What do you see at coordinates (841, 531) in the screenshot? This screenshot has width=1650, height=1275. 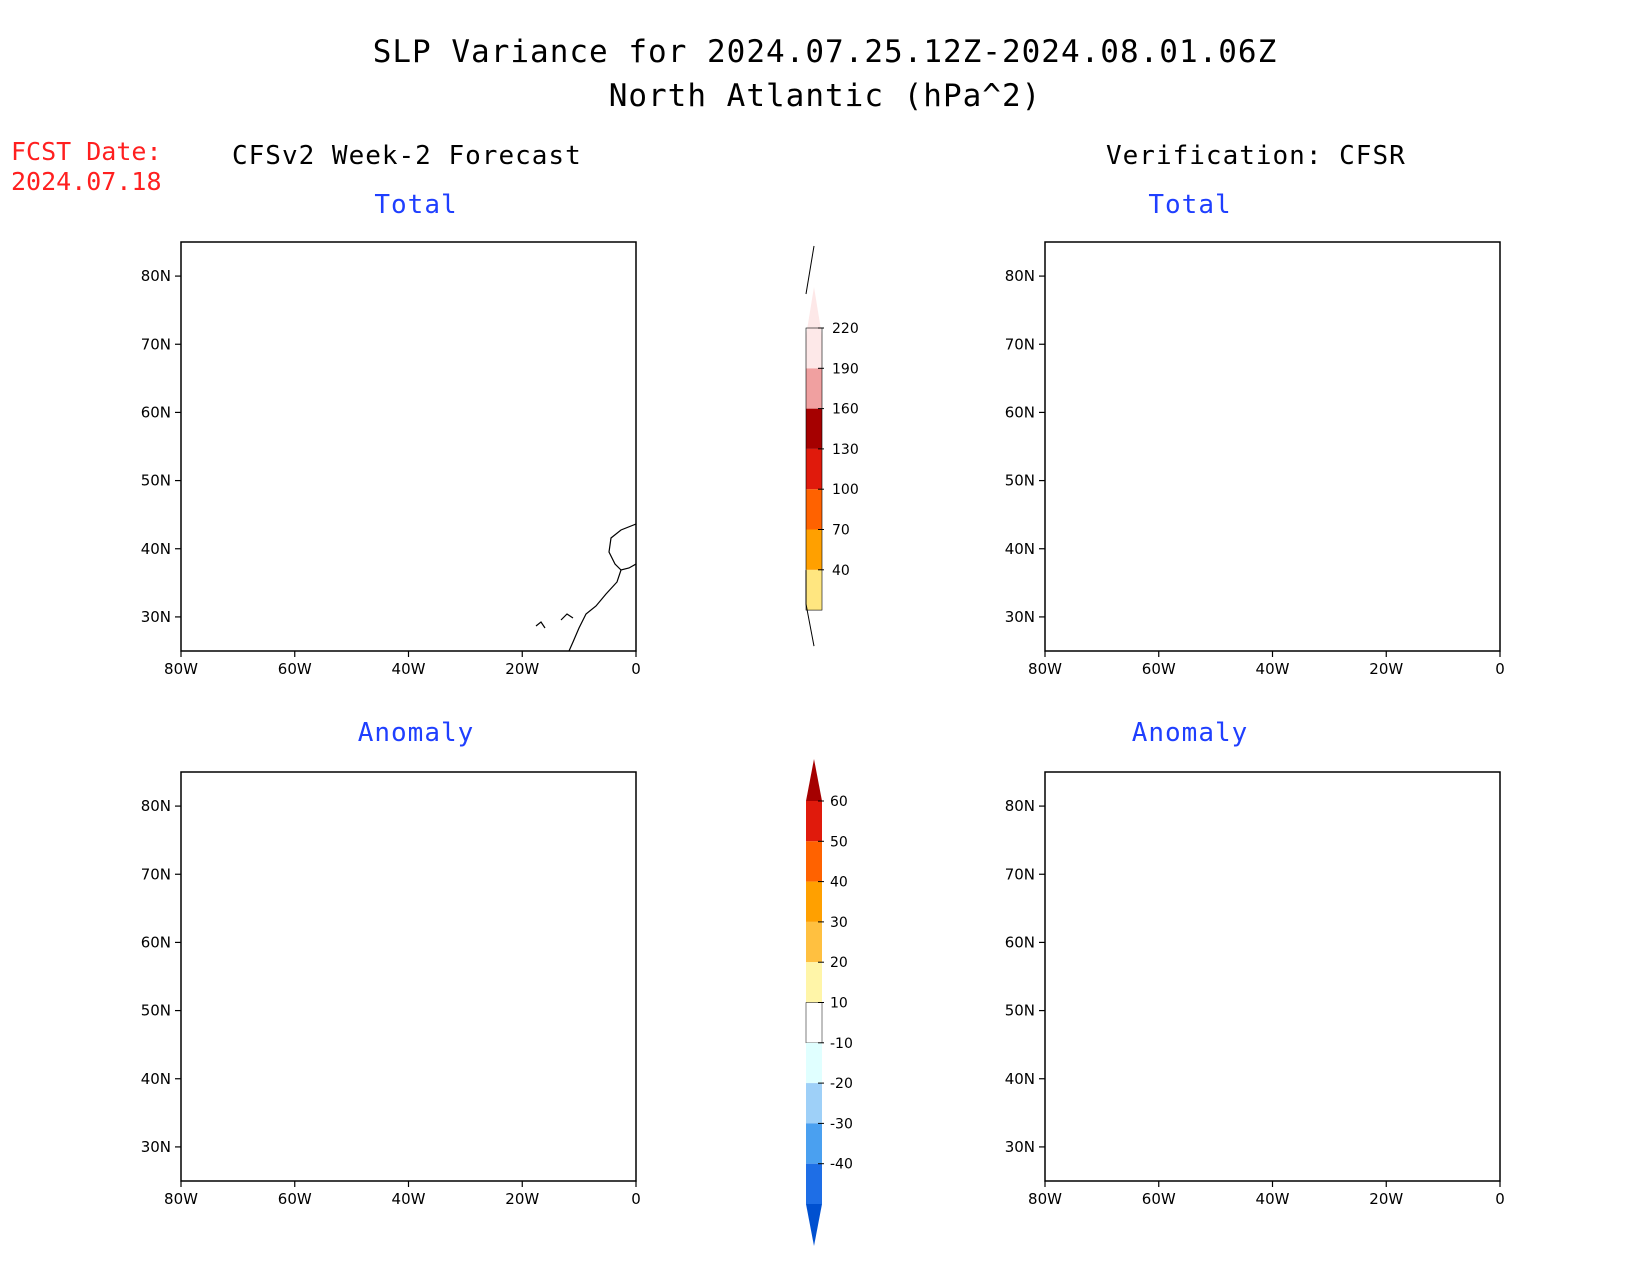 I see `total-colorbar-label: 70` at bounding box center [841, 531].